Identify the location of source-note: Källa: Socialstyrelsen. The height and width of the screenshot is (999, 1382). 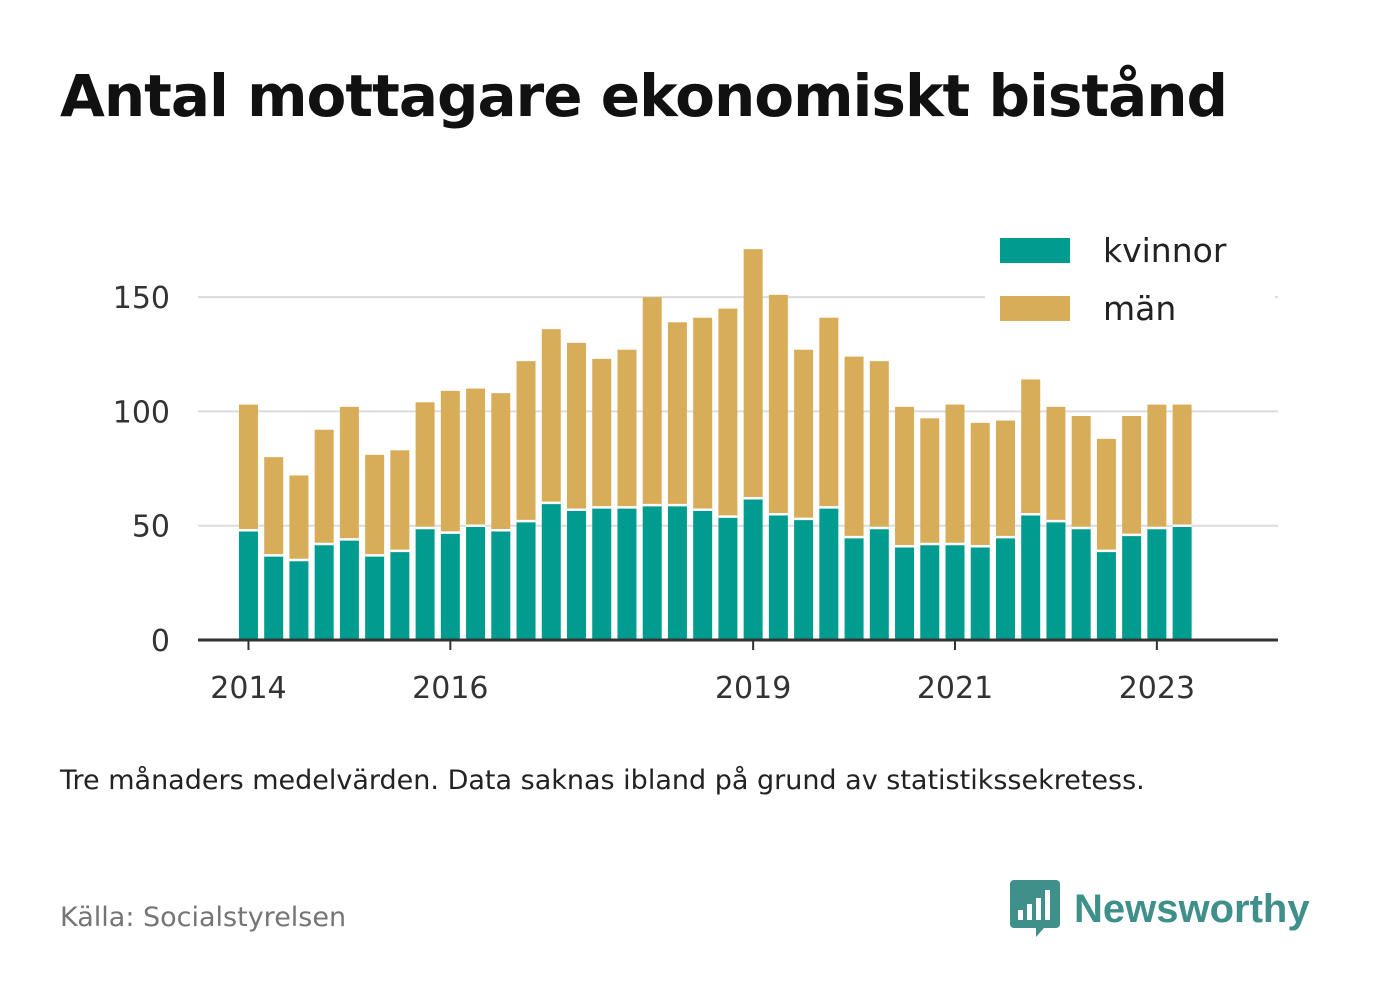
(203, 917).